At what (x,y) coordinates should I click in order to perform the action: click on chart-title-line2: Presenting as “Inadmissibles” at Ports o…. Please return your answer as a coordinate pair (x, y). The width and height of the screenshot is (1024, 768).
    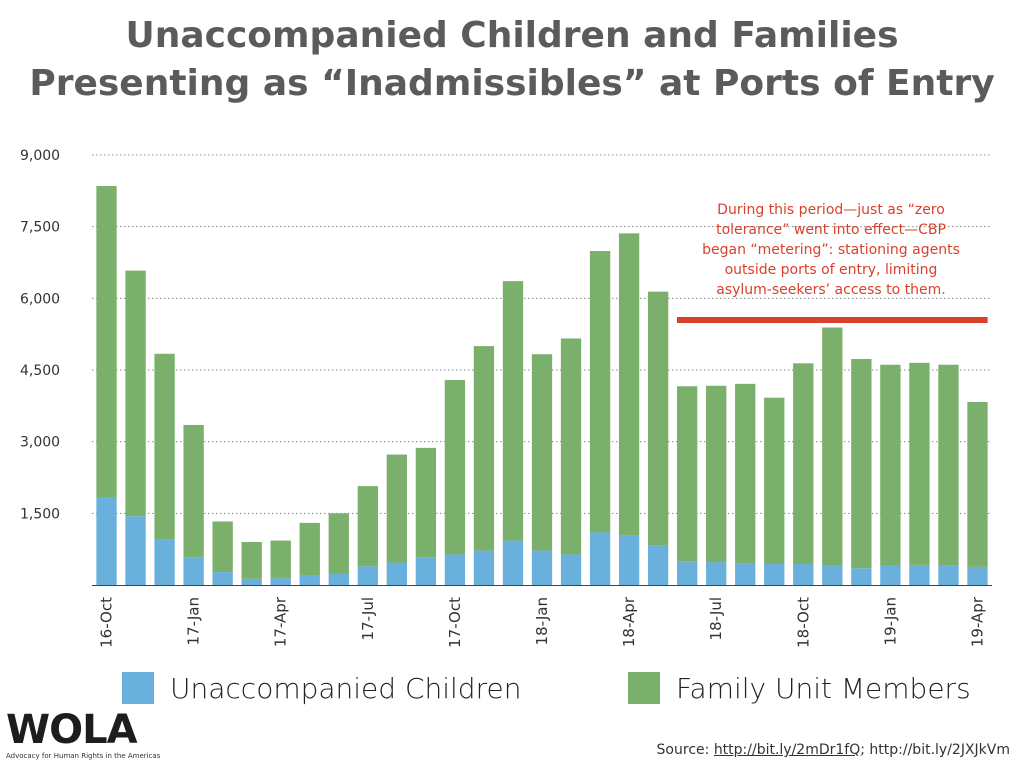
    Looking at the image, I should click on (512, 83).